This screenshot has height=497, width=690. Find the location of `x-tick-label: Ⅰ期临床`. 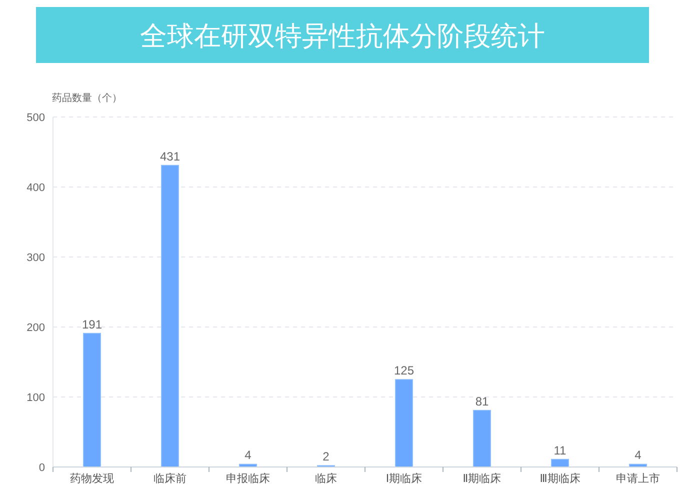

x-tick-label: Ⅰ期临床 is located at coordinates (404, 478).